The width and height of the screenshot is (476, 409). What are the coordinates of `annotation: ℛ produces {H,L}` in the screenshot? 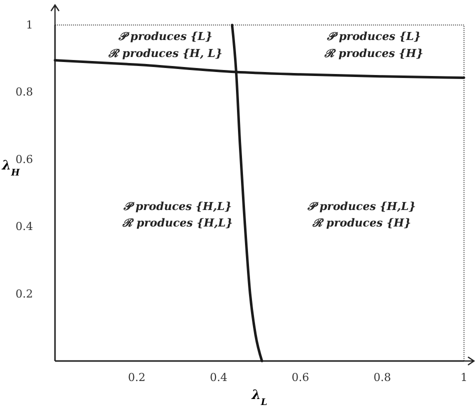 It's located at (177, 223).